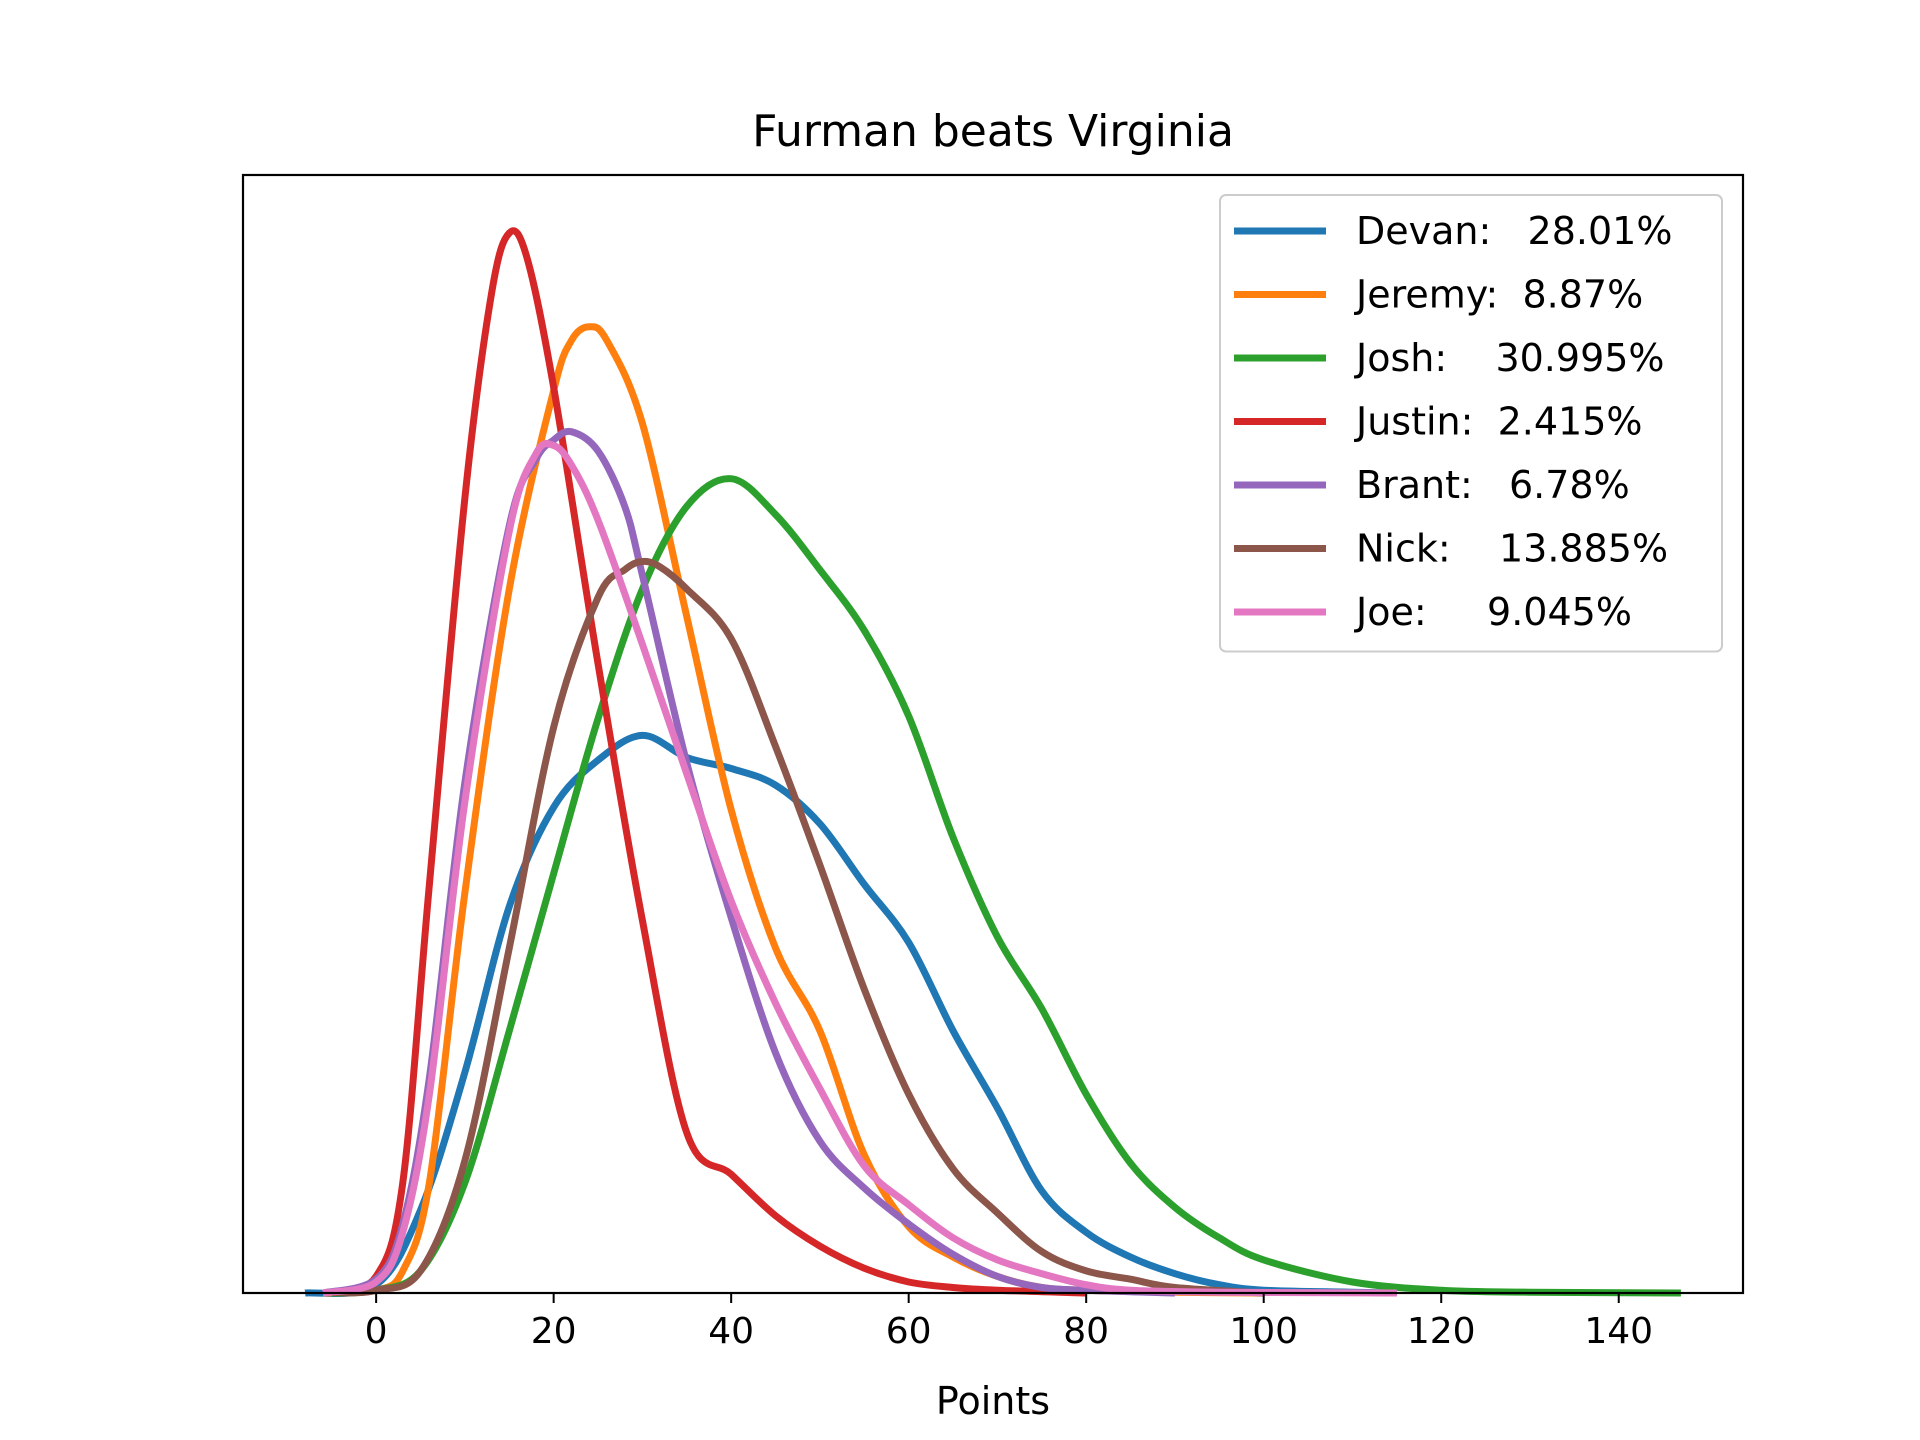  Describe the element at coordinates (1493, 612) in the screenshot. I see `legend-label: Joe: 9.045%` at that location.